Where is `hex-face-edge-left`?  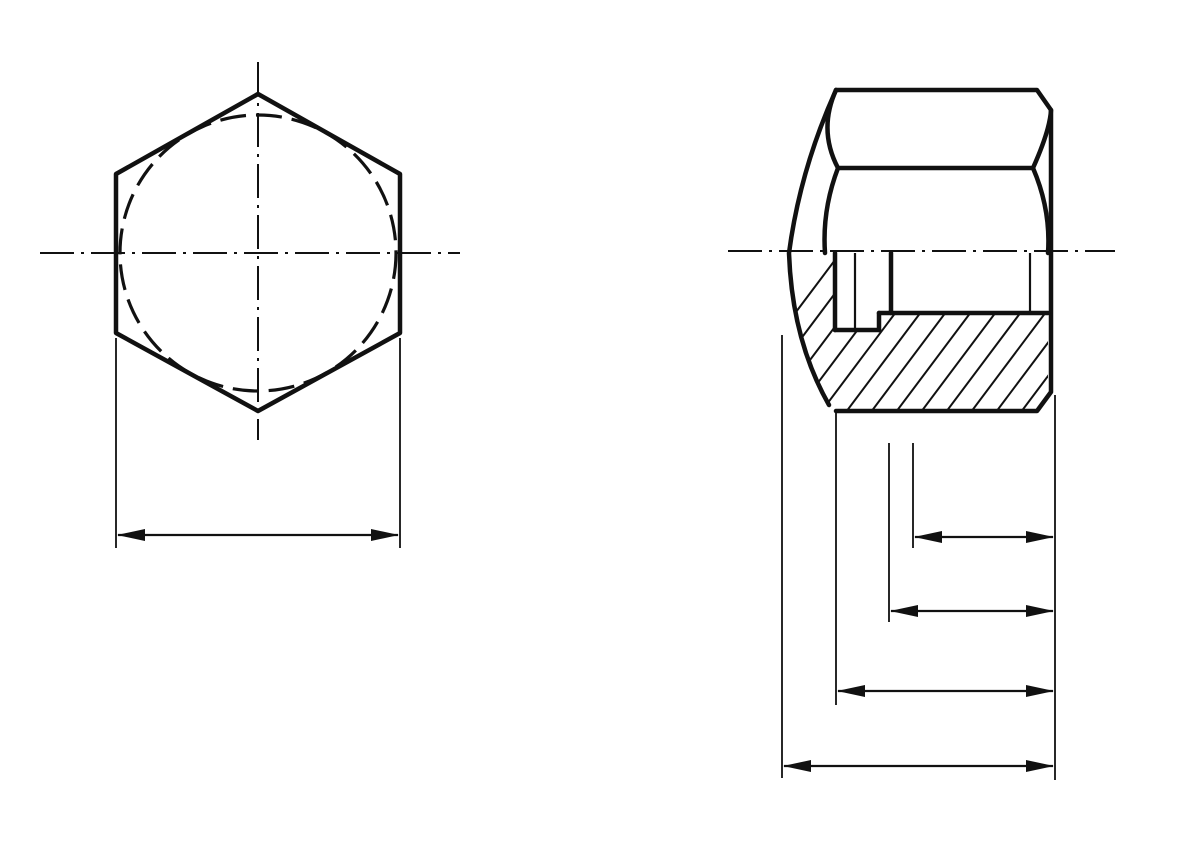 hex-face-edge-left is located at coordinates (831, 210).